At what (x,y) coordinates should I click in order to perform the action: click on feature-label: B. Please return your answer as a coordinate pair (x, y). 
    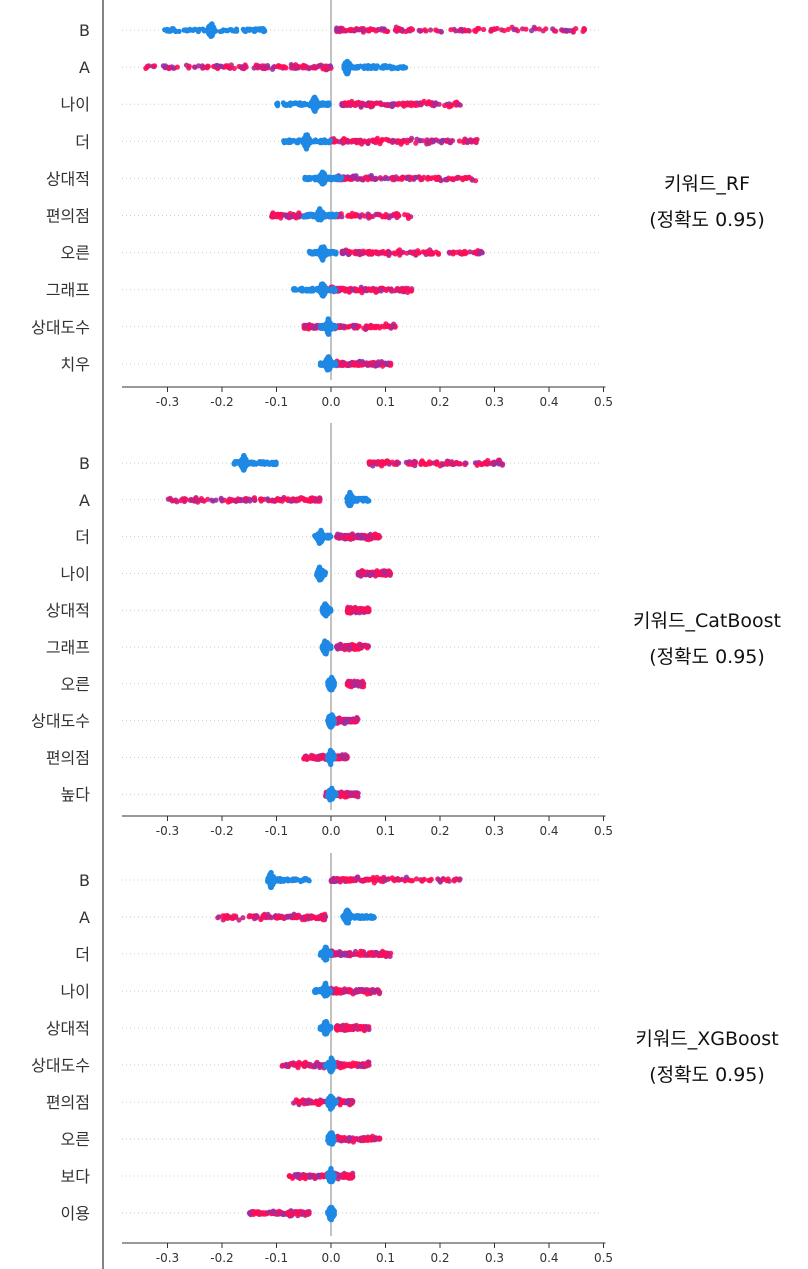
    Looking at the image, I should click on (84, 463).